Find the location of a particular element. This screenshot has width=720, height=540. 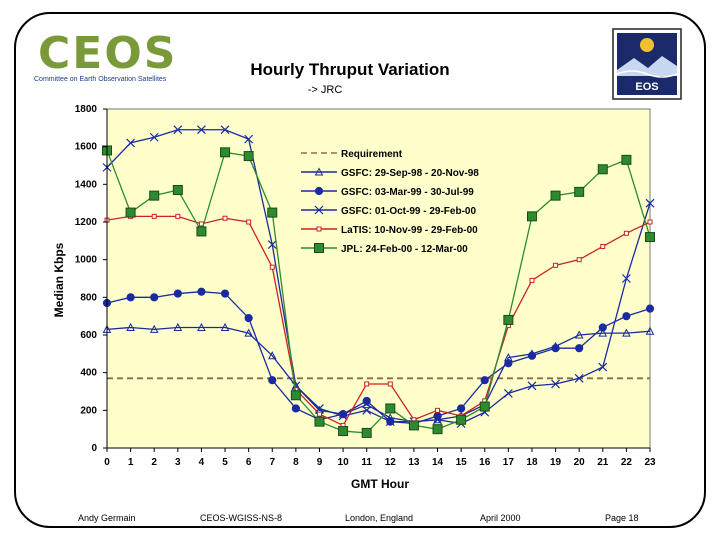

legend-label: GSFC: 03-Mar-99 - 30-Jul-99 is located at coordinates (407, 192).